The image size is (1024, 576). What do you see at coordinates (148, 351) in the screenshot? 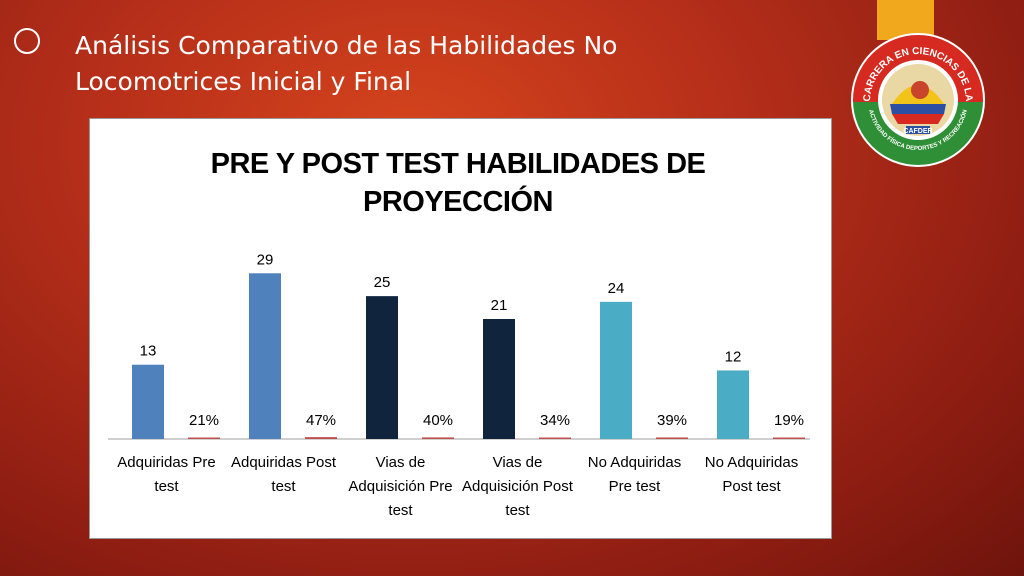
I see `bar-count-label-1: 13` at bounding box center [148, 351].